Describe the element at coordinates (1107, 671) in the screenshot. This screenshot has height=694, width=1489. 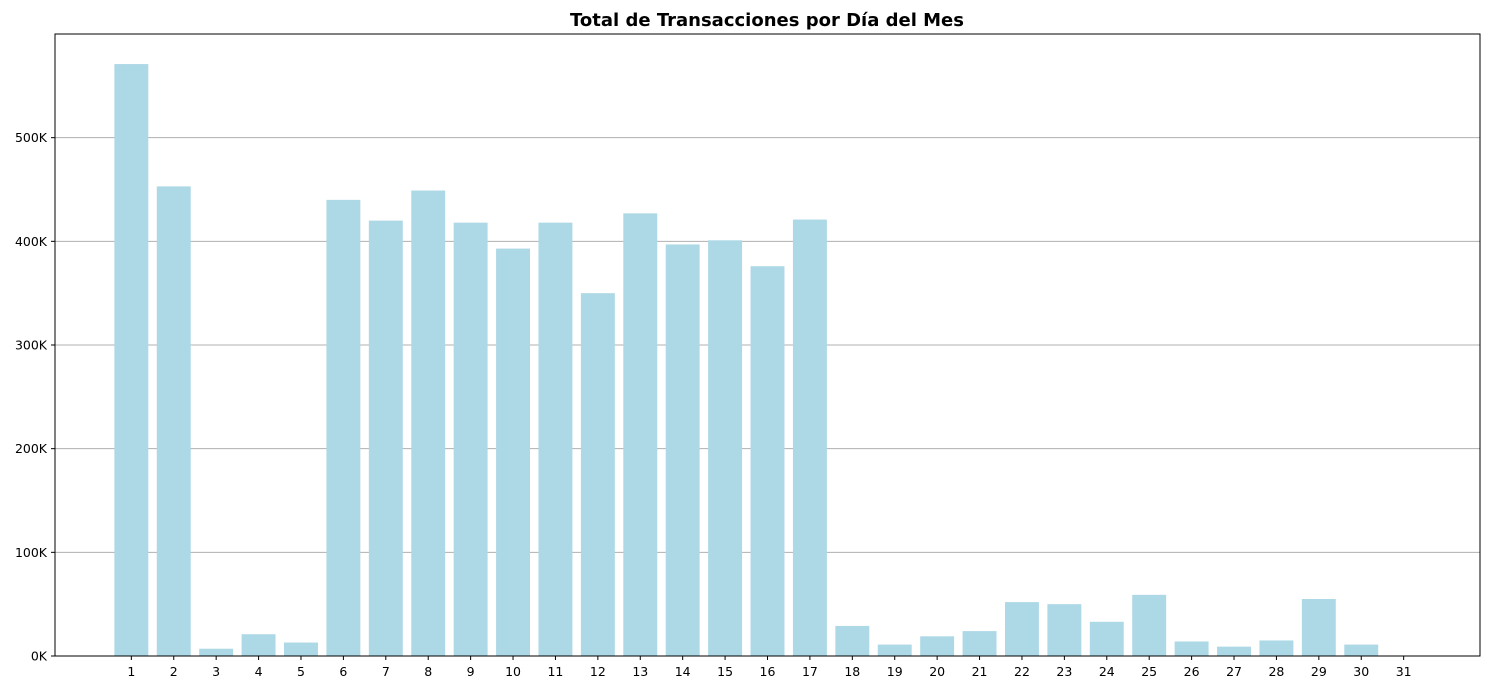
I see `x-tick-label: 24` at that location.